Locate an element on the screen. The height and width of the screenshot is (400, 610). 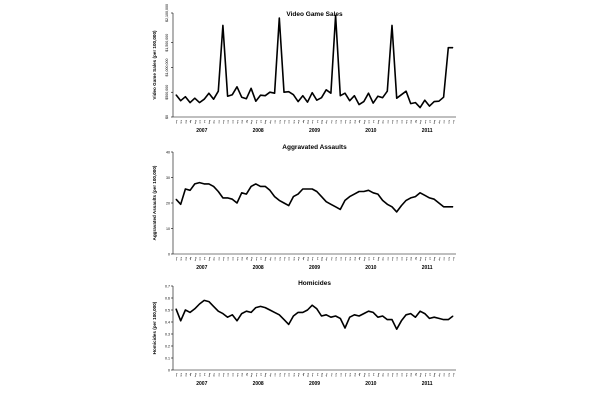
y-tick-label: 0.1 is located at coordinates (167, 358).